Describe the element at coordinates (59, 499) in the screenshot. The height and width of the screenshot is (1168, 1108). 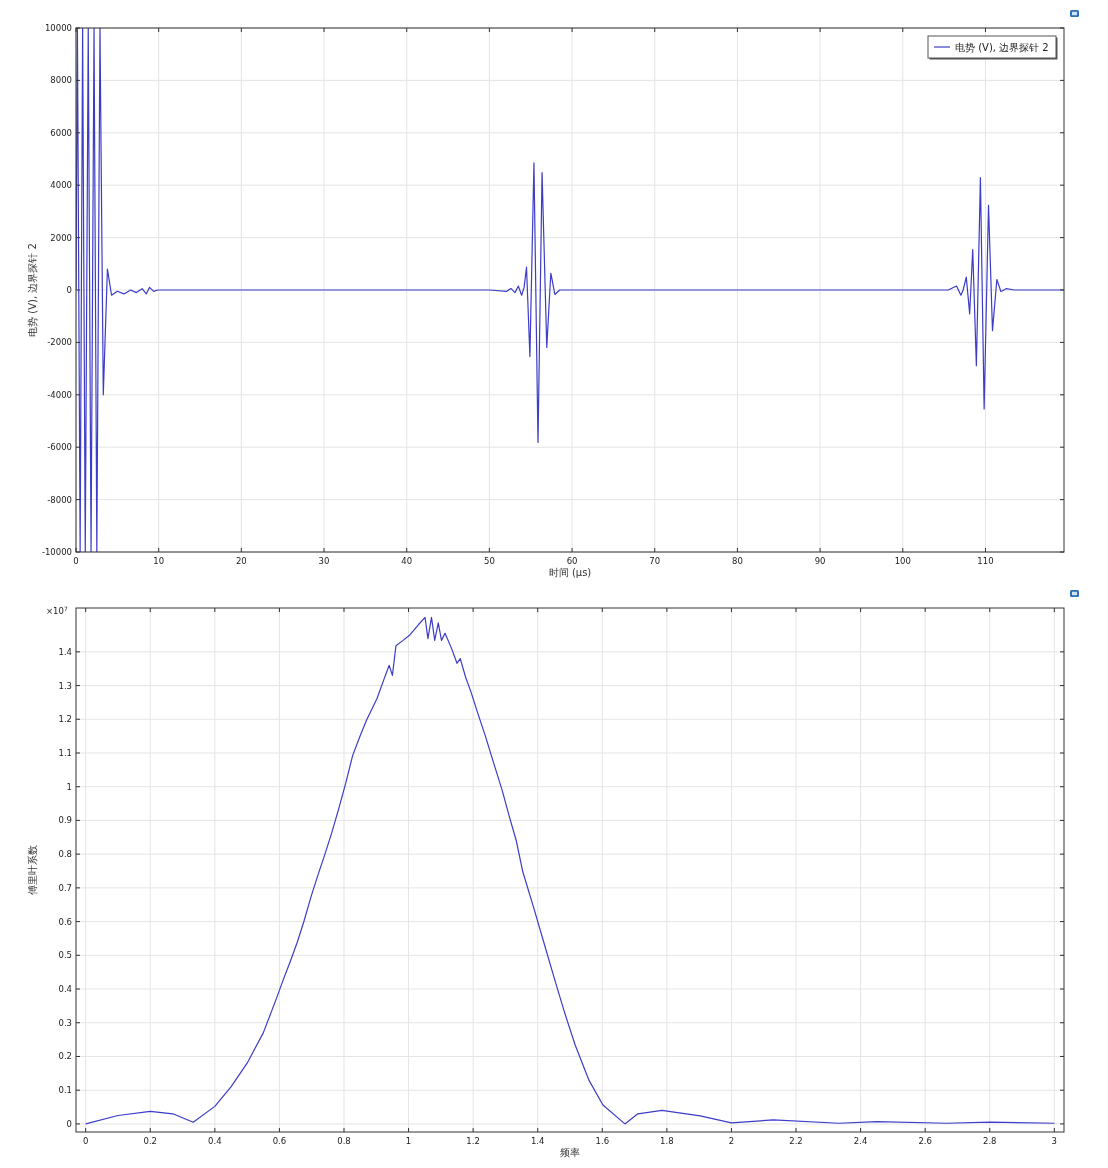
I see `y-tick-label: -8000` at that location.